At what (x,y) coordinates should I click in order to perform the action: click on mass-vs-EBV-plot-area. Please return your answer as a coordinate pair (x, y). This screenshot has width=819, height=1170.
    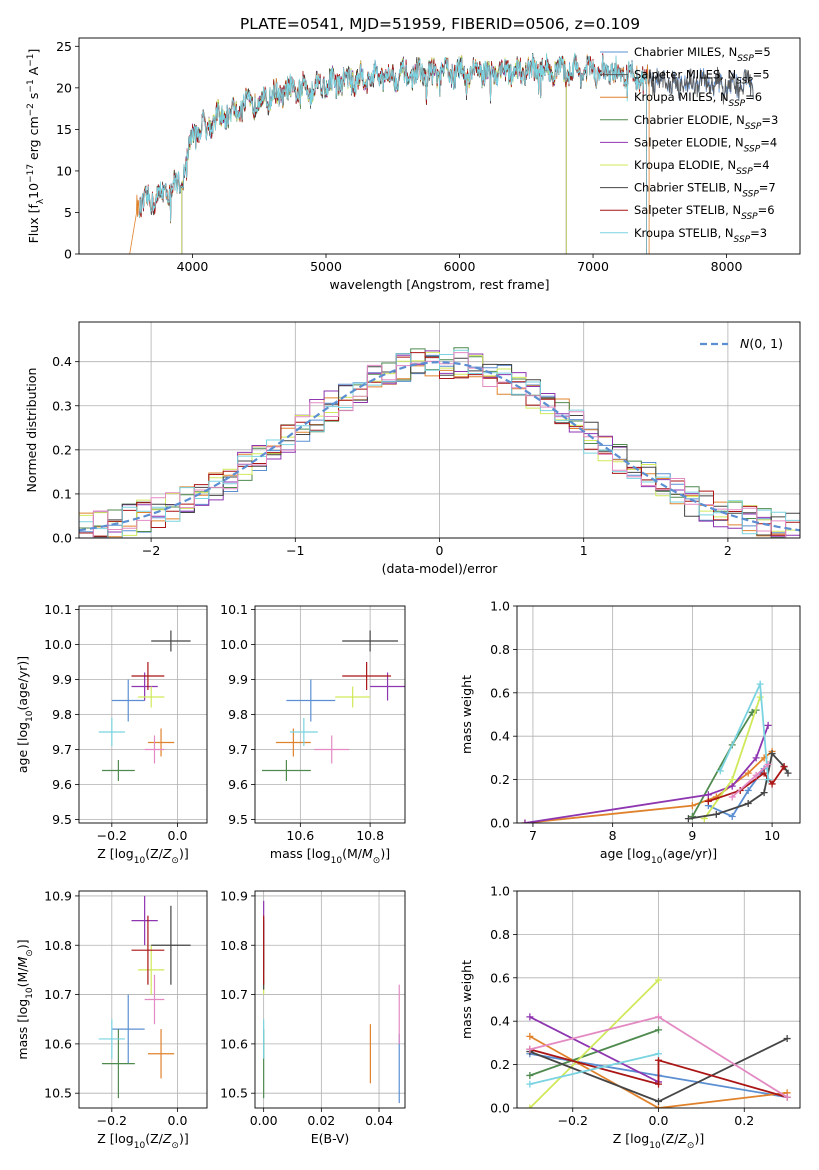
    Looking at the image, I should click on (331, 1002).